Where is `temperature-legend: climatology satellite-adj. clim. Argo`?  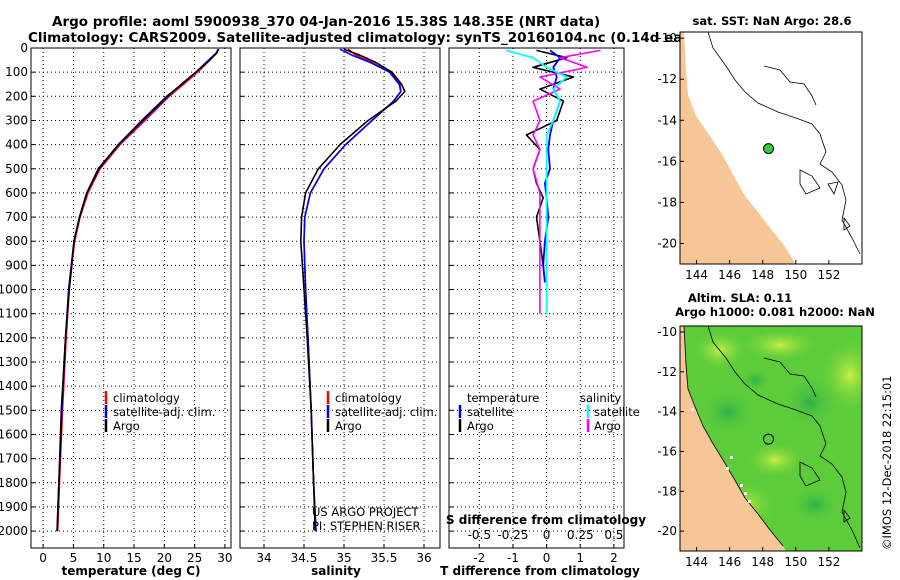
temperature-legend: climatology satellite-adj. clim. Argo is located at coordinates (159, 412).